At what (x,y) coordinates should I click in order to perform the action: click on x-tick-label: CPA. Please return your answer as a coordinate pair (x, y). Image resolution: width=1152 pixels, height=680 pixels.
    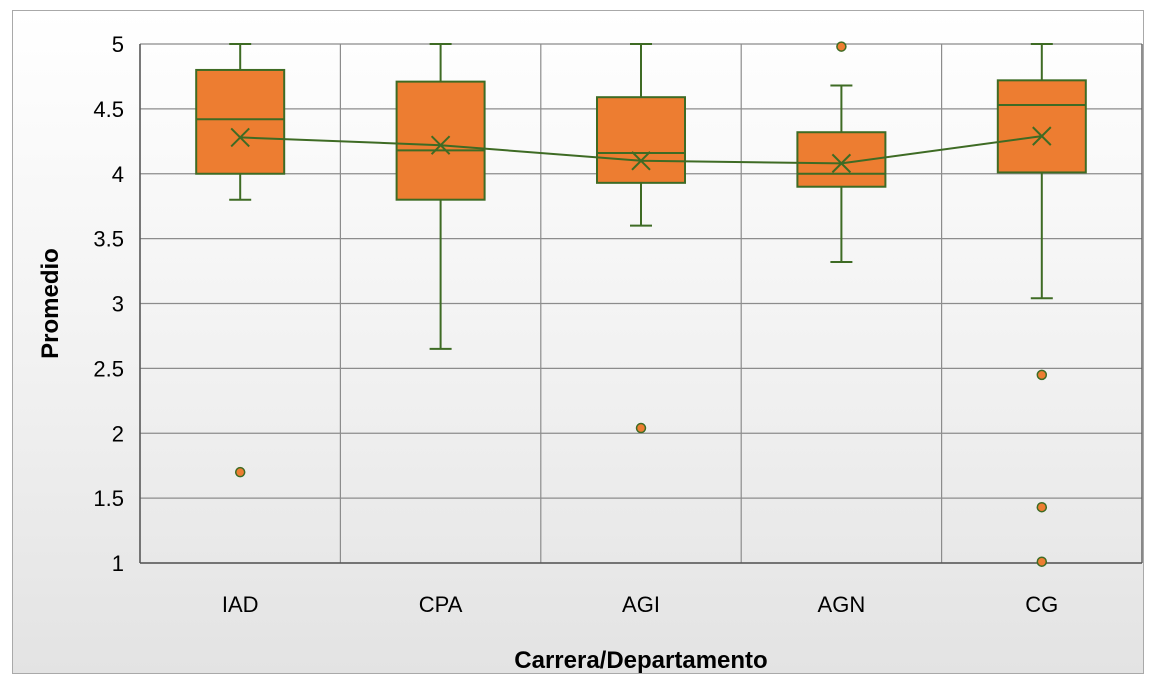
    Looking at the image, I should click on (441, 604).